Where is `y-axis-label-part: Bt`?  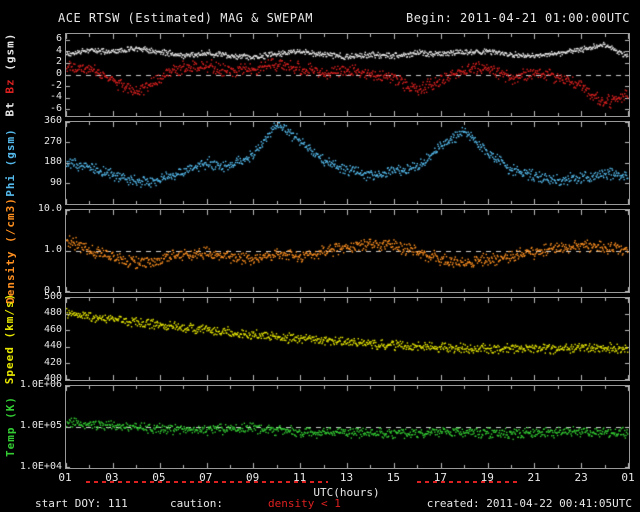 y-axis-label-part: Bt is located at coordinates (10, 104).